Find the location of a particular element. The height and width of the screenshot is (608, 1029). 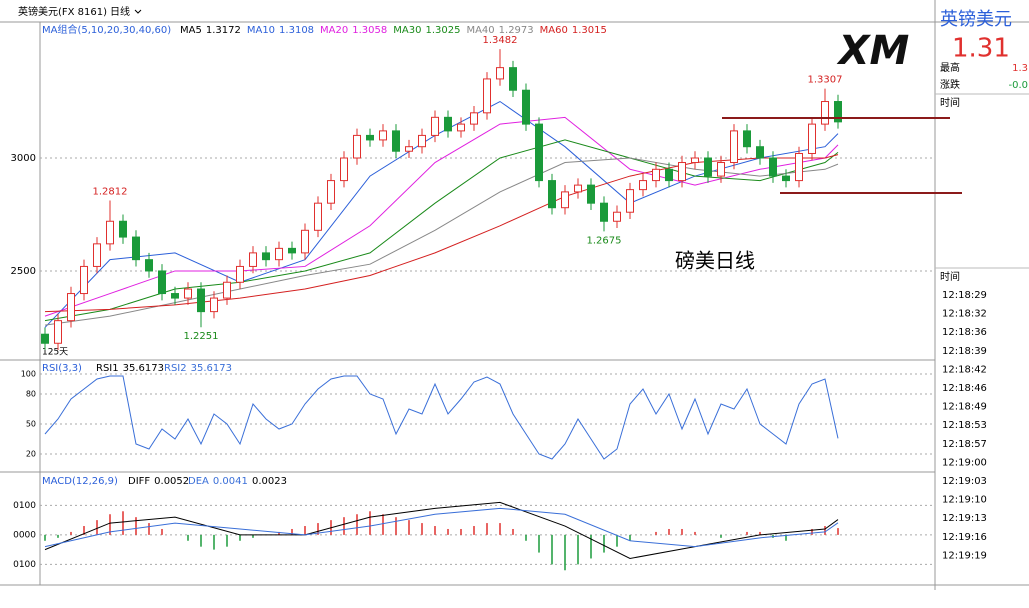

time-row: 12:18:53 is located at coordinates (964, 425).